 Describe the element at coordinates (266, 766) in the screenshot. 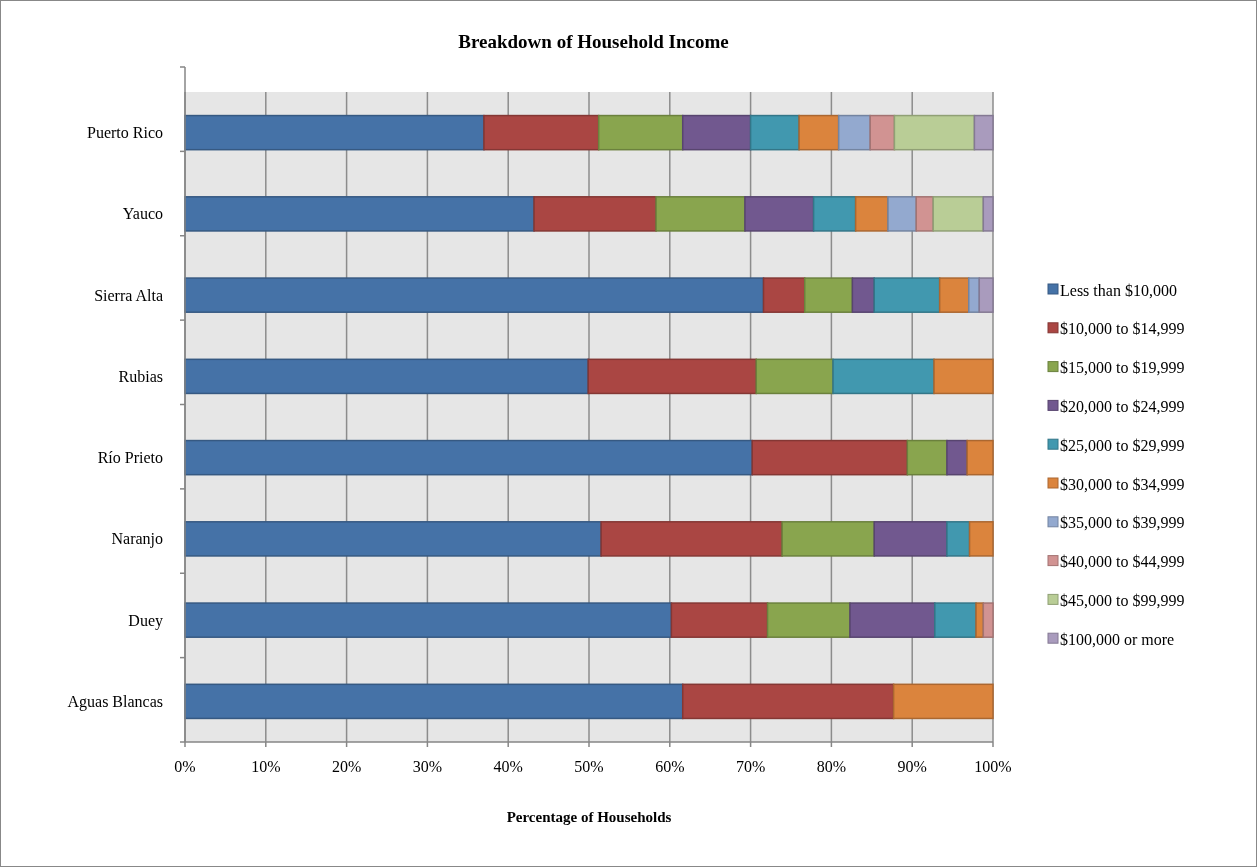

I see `x-tick-label: 10%` at that location.